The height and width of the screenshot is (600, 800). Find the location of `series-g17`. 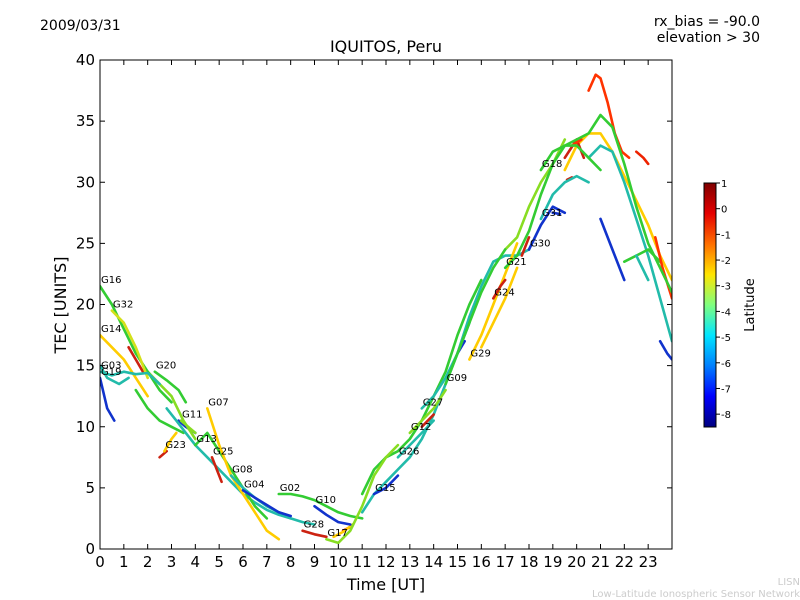

series-g17 is located at coordinates (362, 494).